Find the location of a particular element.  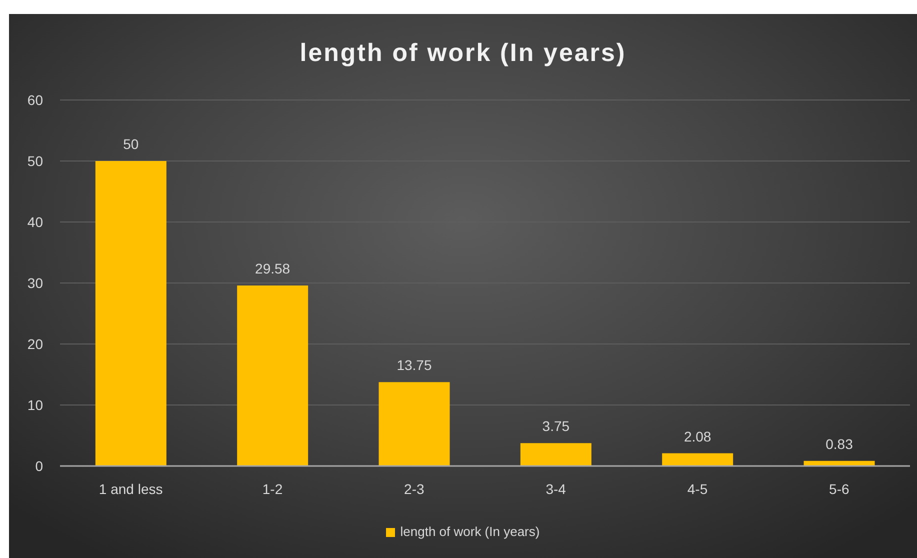

x-tick-label: 1 and less is located at coordinates (130, 488).